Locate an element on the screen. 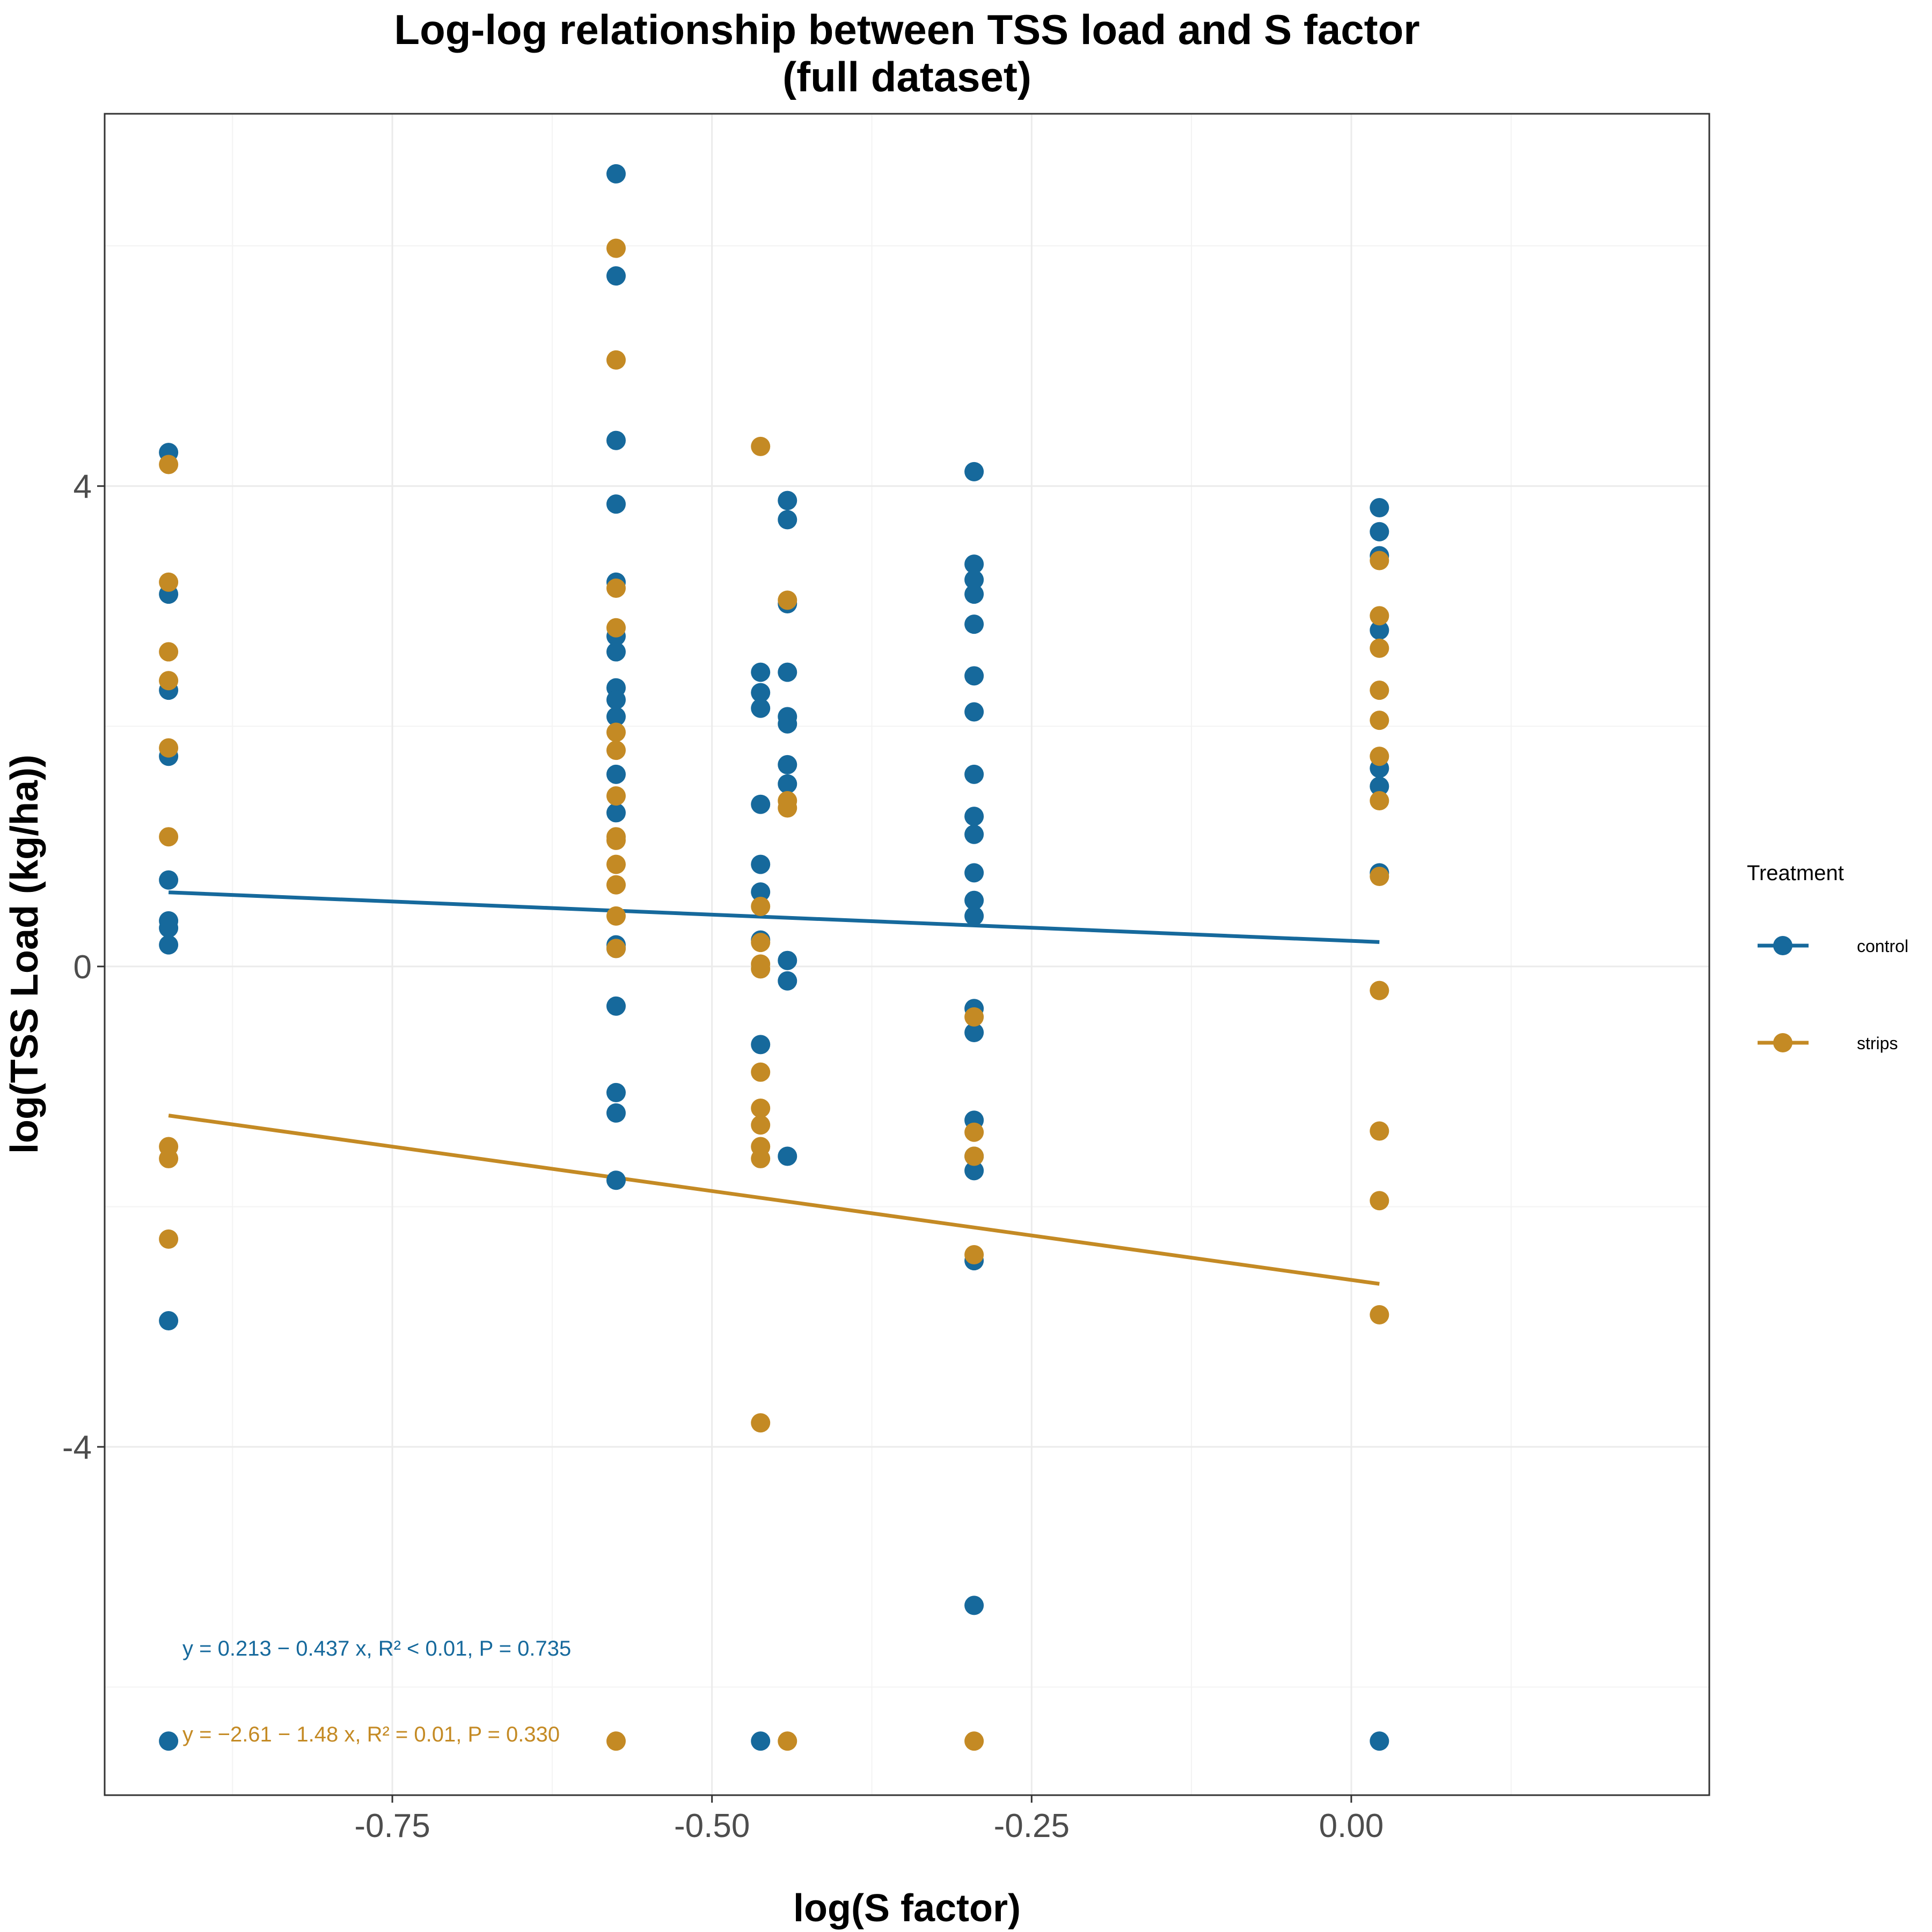  legend-title: Treatment is located at coordinates (1795, 873).